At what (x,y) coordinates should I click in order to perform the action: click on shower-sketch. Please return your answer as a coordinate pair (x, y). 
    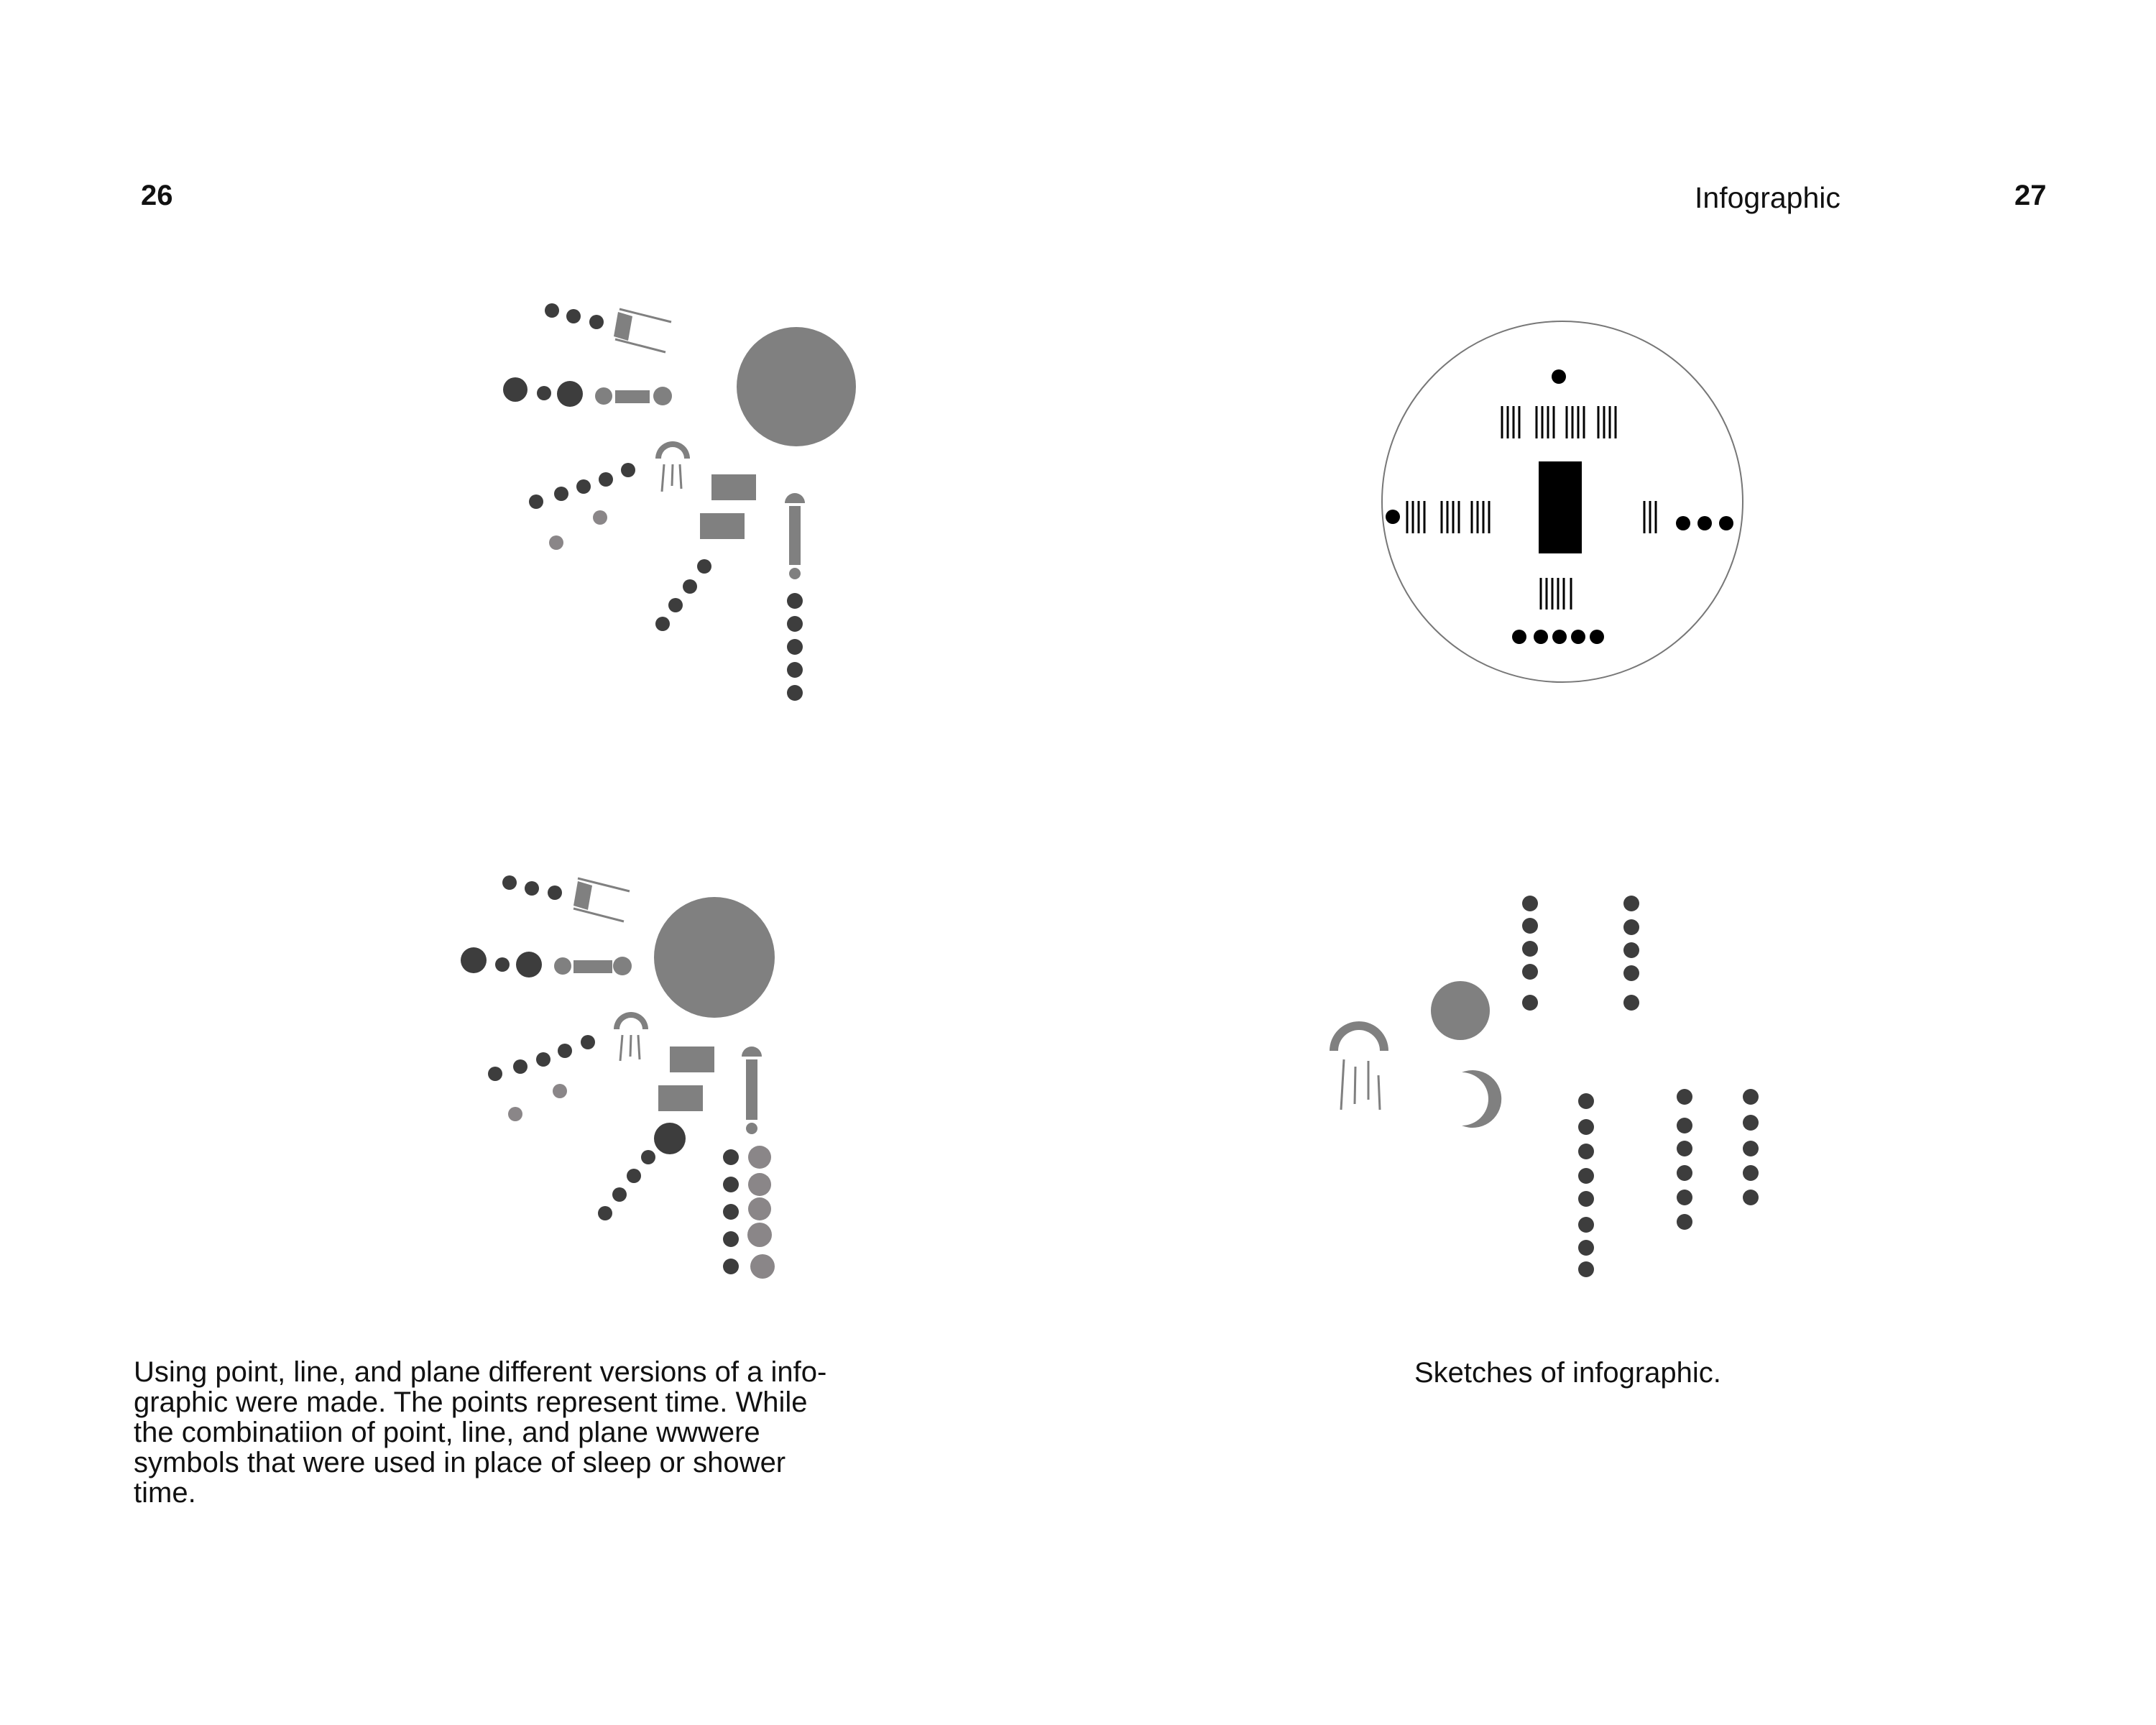
    Looking at the image, I should click on (1359, 1065).